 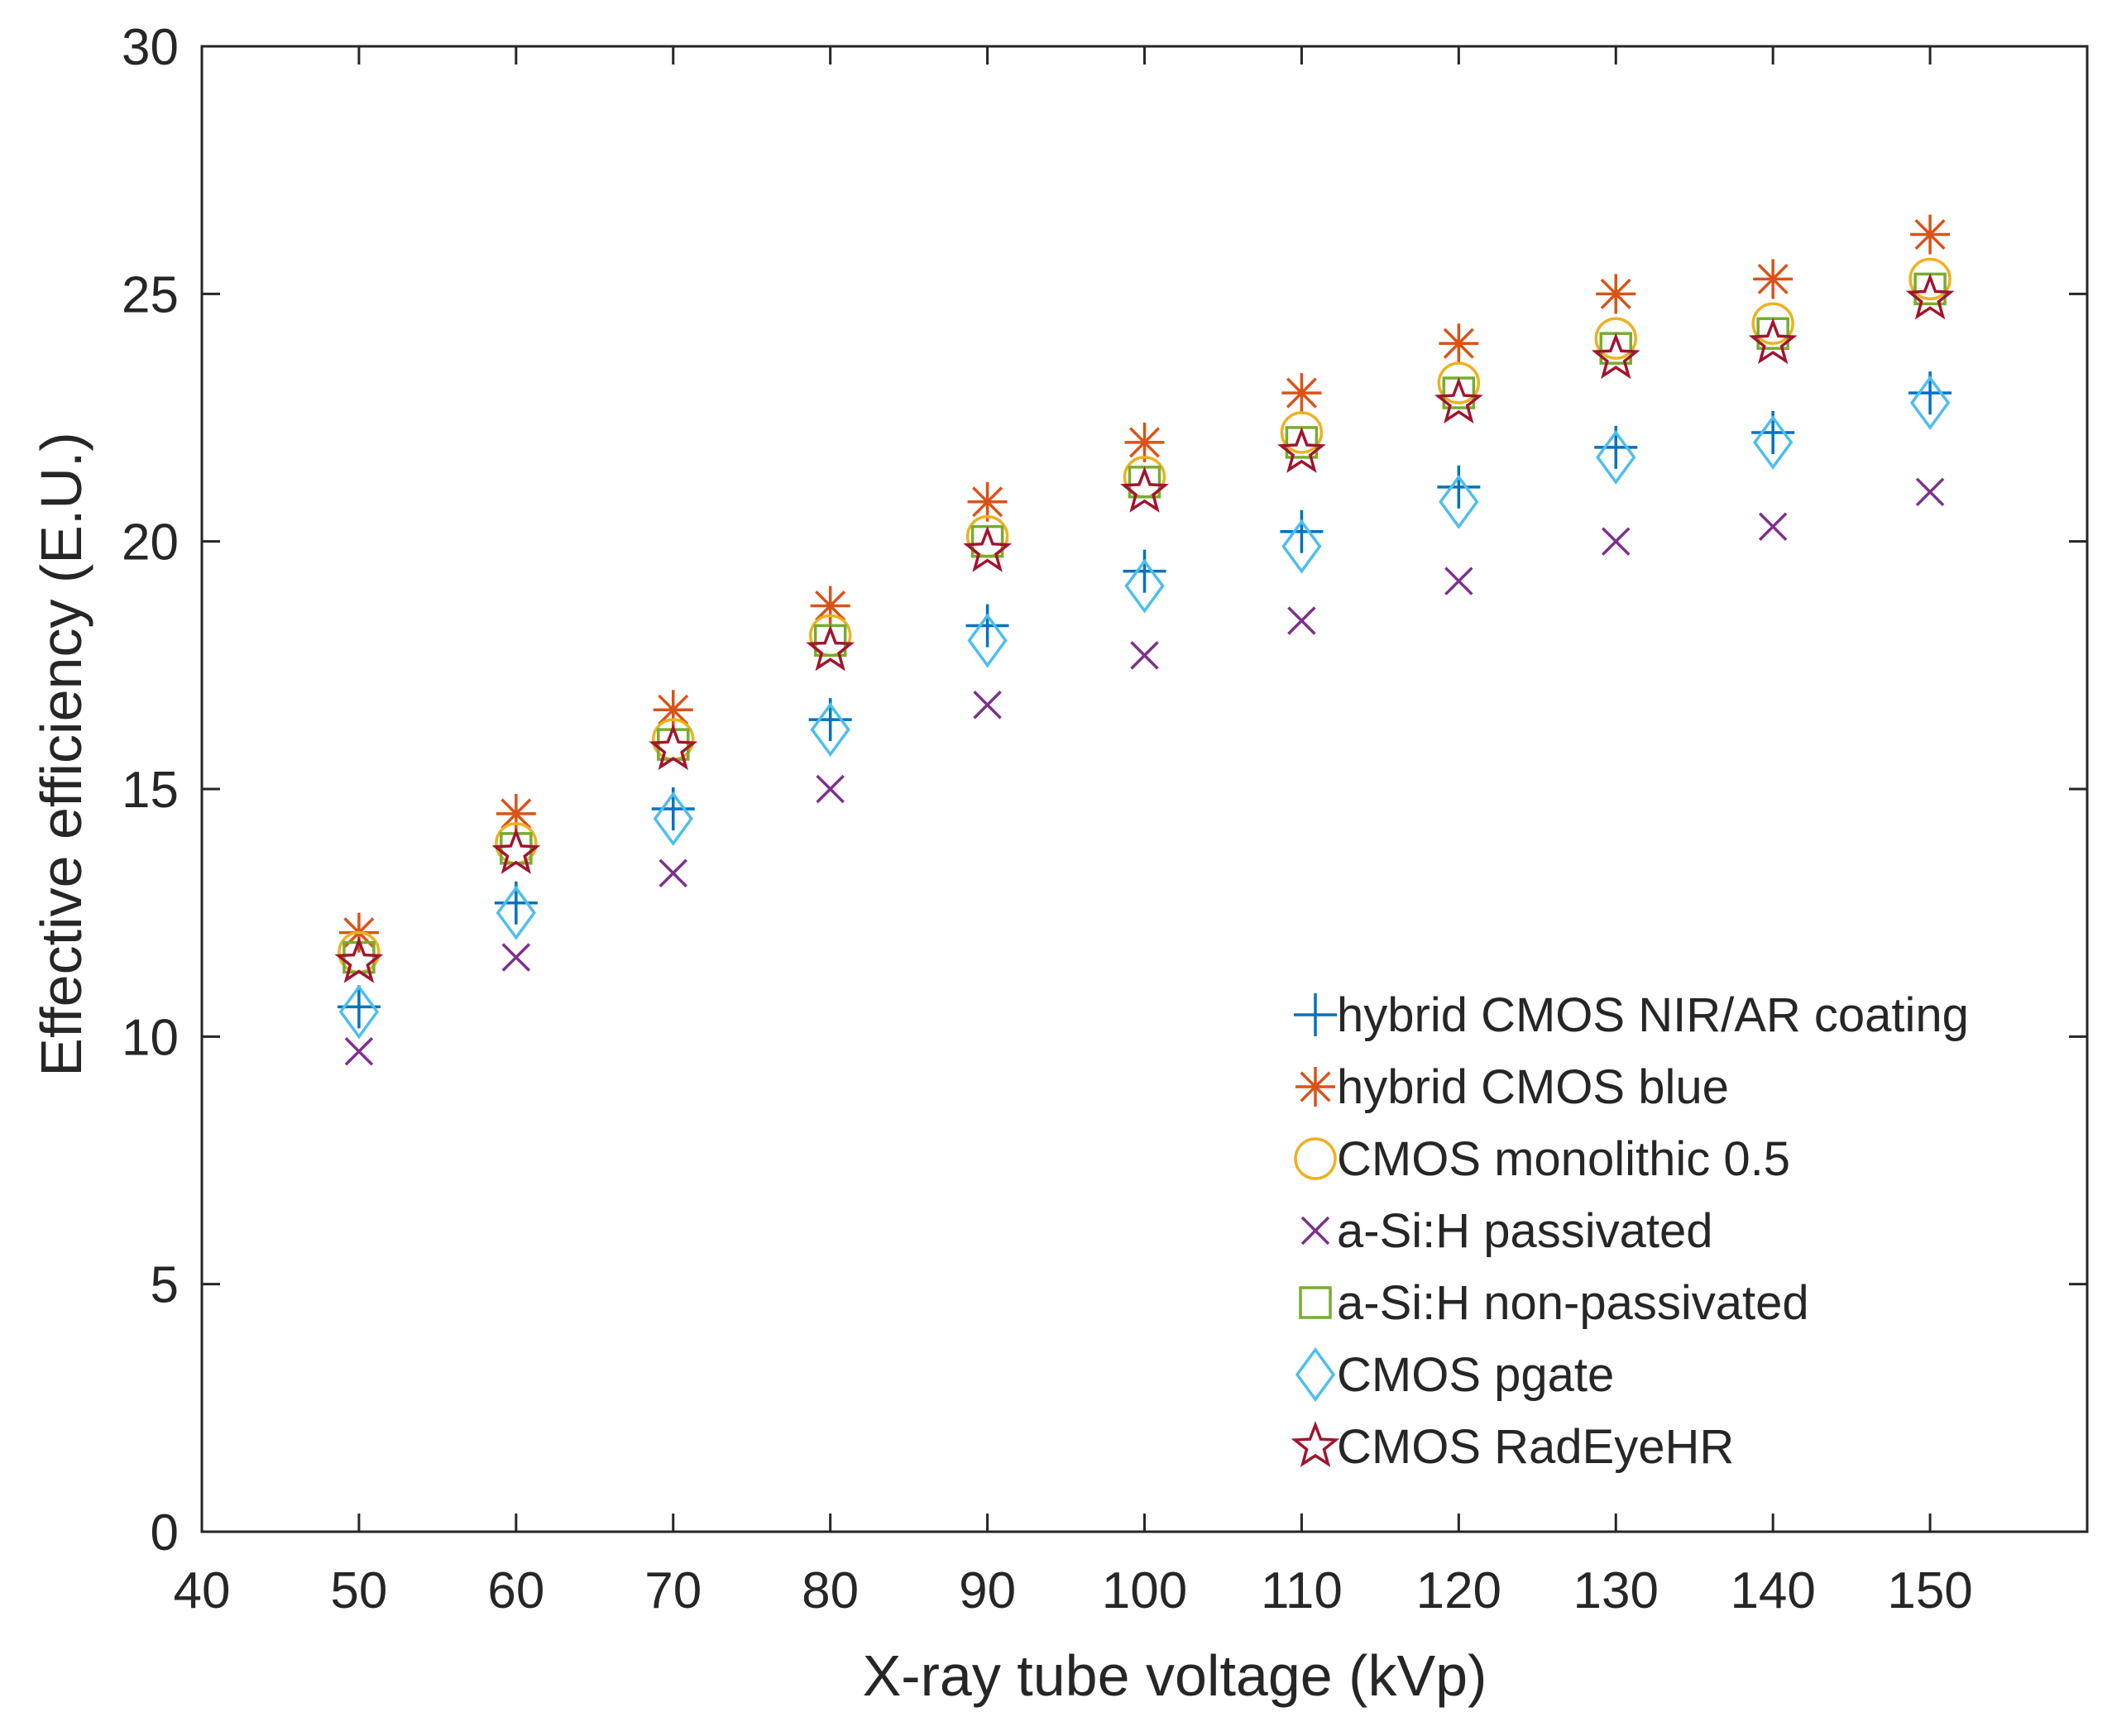 I want to click on x-axis-title: X-ray tube voltage (kVp), so click(x=1175, y=1675).